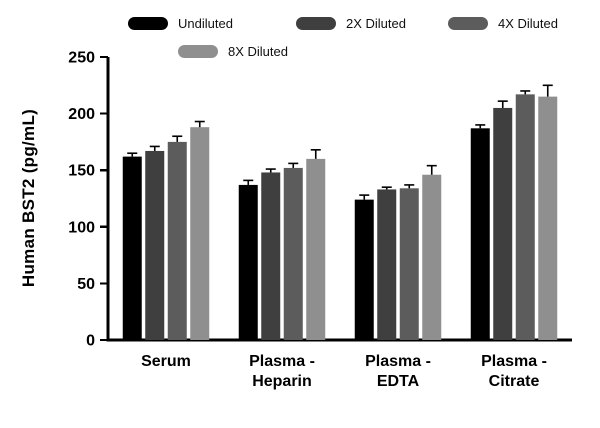 This screenshot has height=428, width=600. What do you see at coordinates (282, 381) in the screenshot?
I see `x-category-label: Heparin` at bounding box center [282, 381].